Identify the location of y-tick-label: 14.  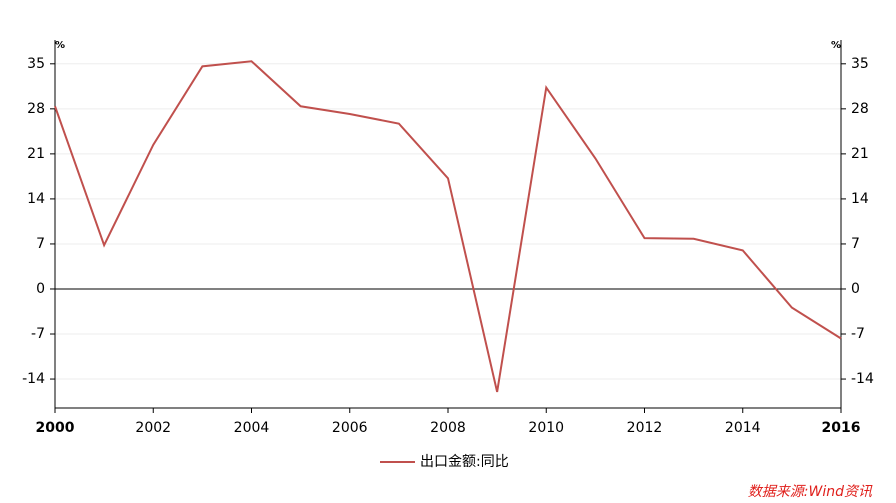
(36, 199).